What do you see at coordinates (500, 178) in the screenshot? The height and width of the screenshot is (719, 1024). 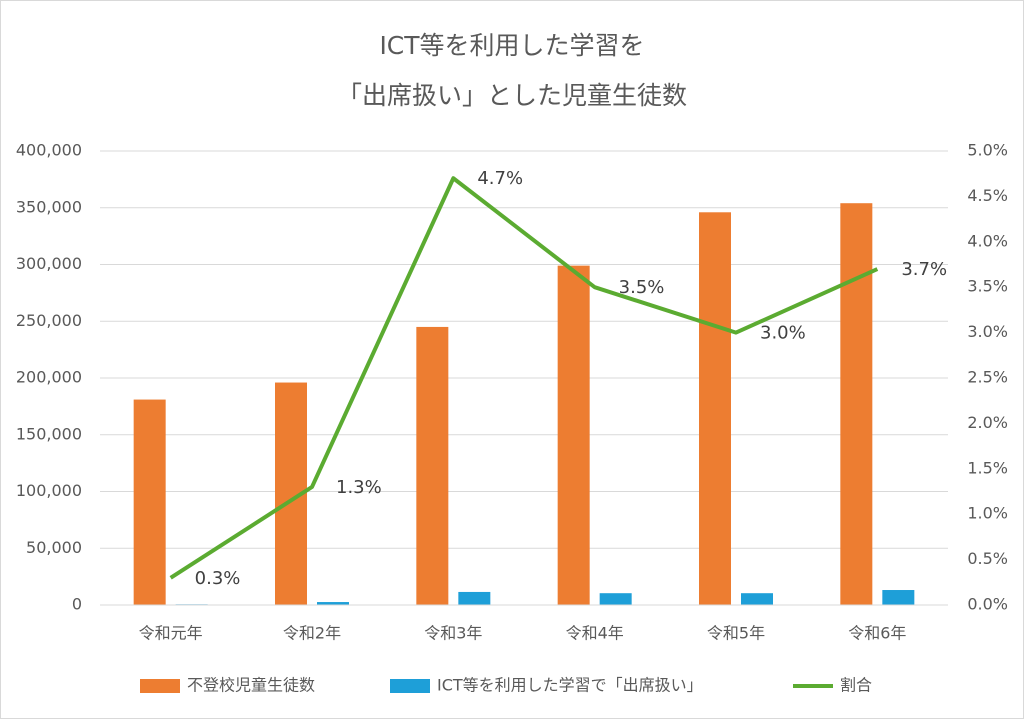 I see `data-label: 4.7%` at bounding box center [500, 178].